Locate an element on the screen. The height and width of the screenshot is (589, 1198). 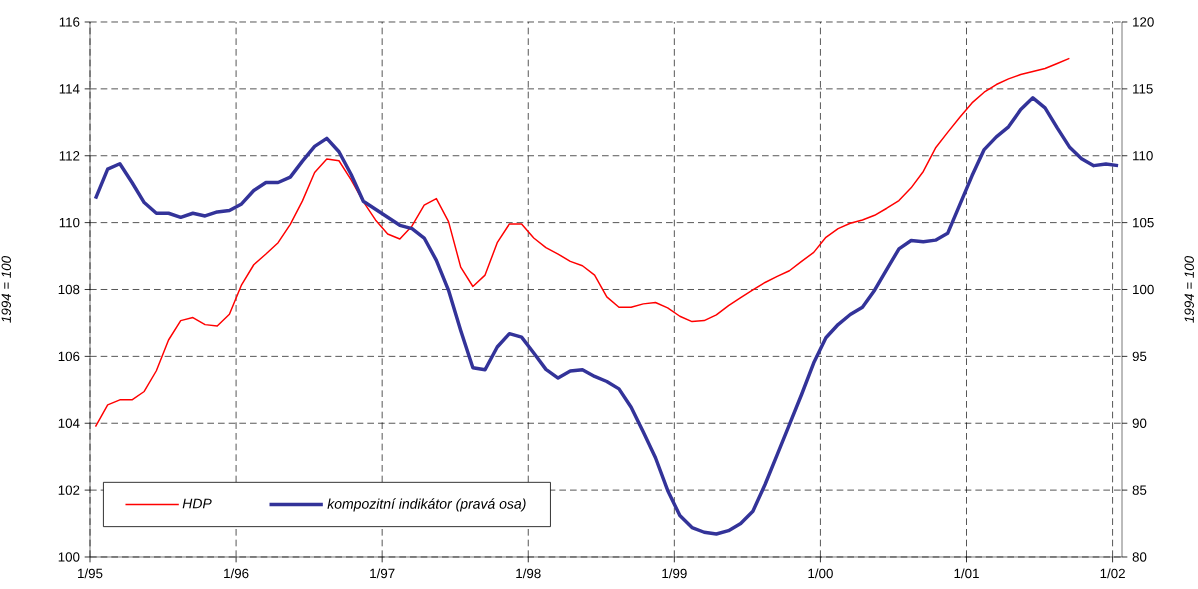
y-tick-label: 114 is located at coordinates (69, 89).